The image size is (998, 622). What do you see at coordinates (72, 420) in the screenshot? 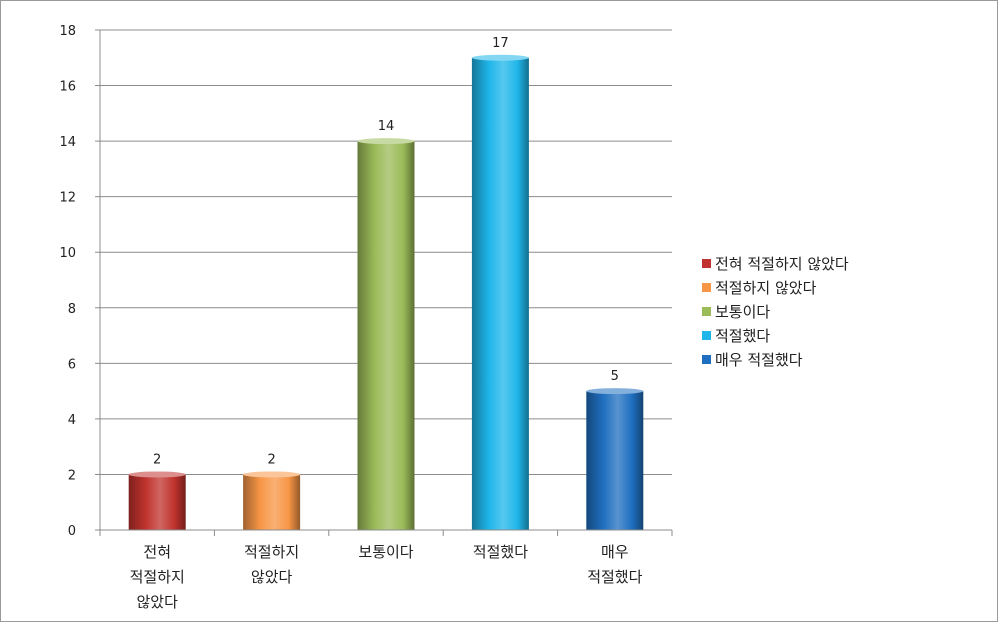
I see `y-tick-label: 4` at bounding box center [72, 420].